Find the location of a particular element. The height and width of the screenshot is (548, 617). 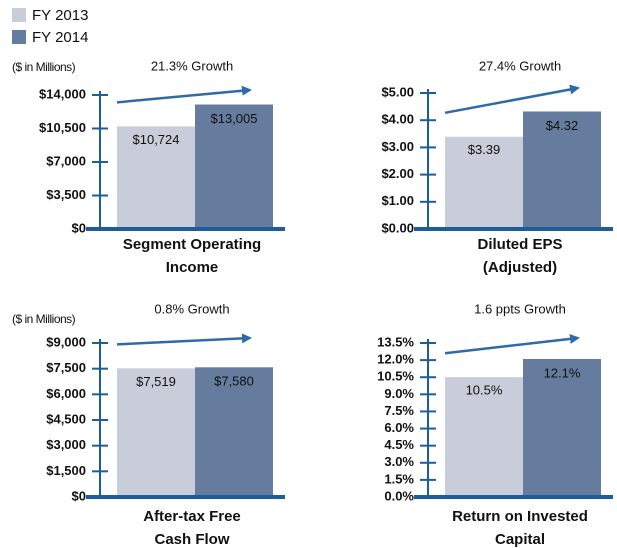

legend-label: FY 2014 is located at coordinates (60, 37).